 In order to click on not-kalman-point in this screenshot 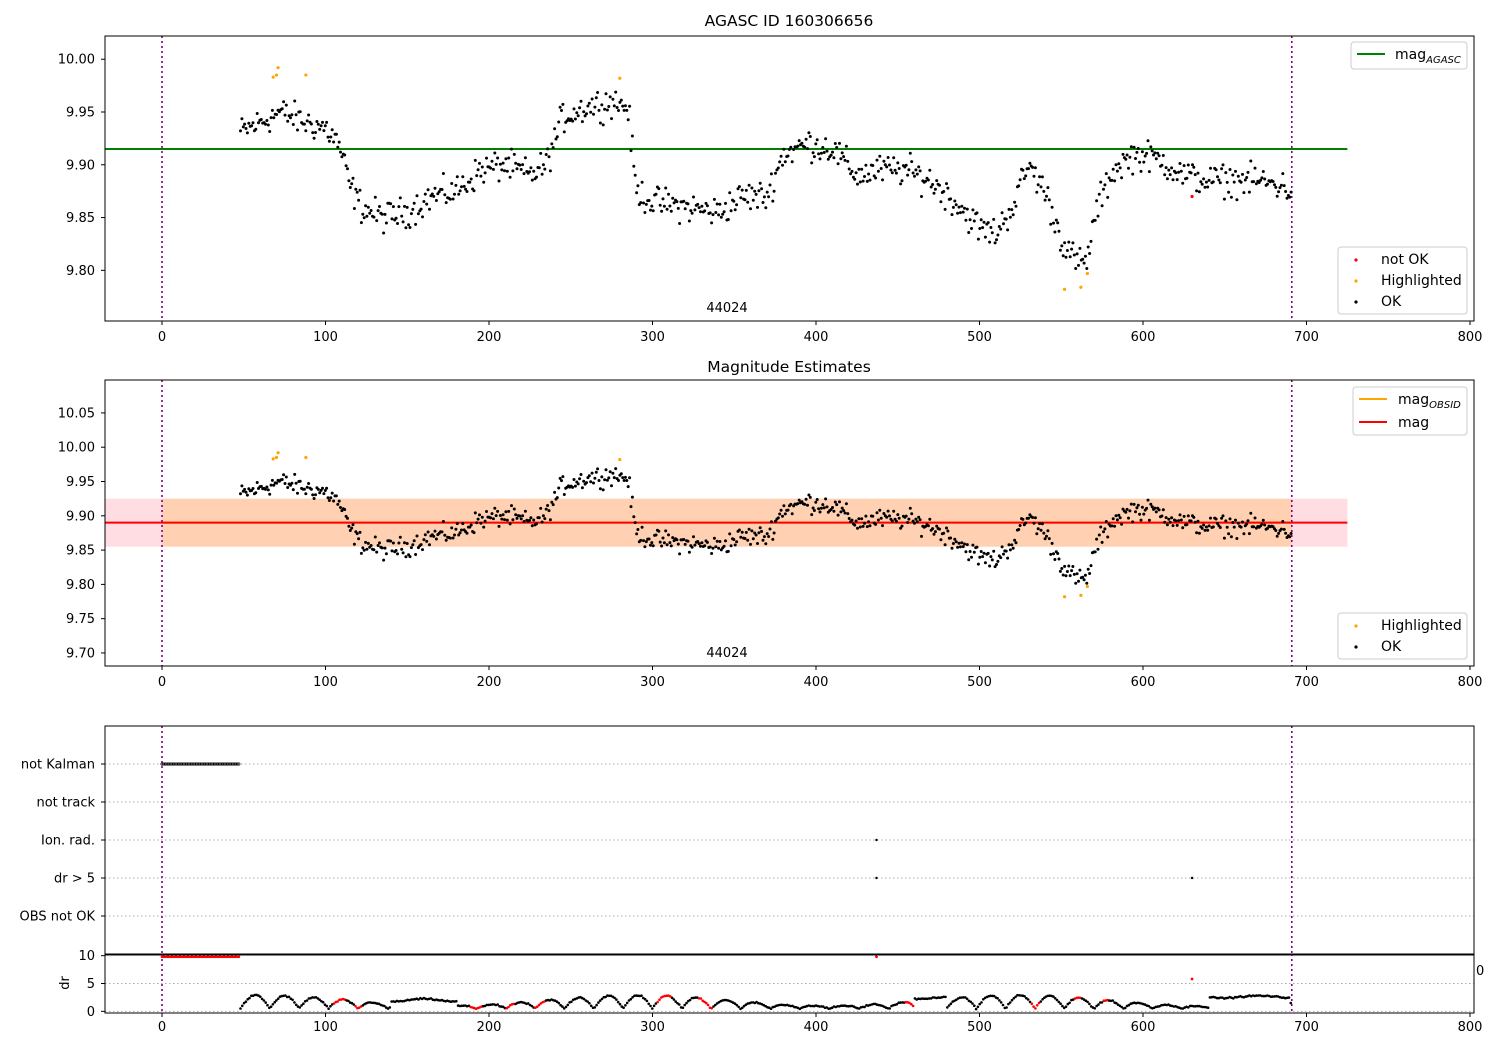, I will do `click(227, 764)`.